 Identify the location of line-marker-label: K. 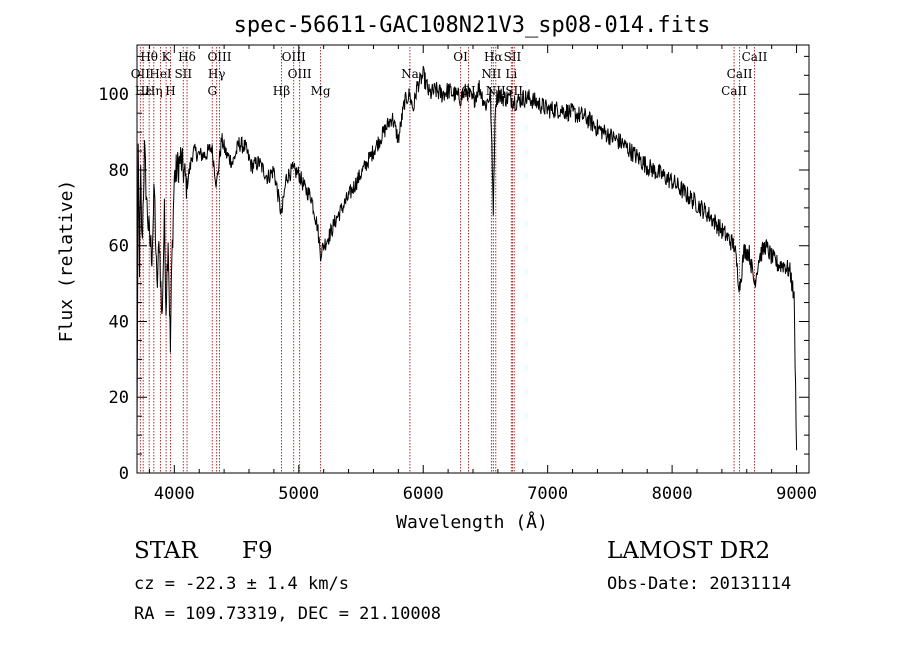
(167, 57).